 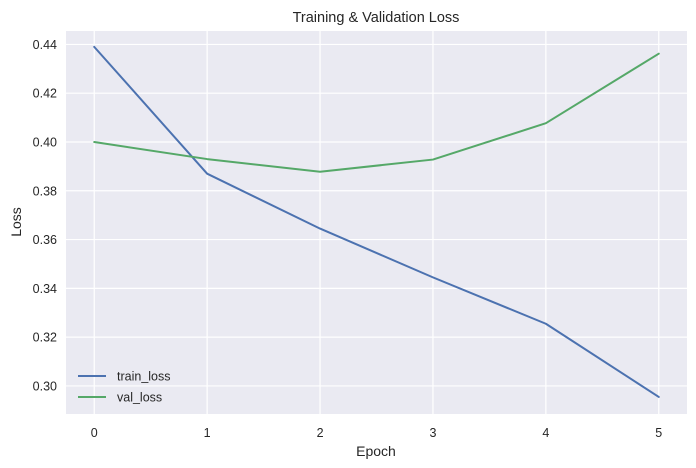 I want to click on y-tick-label: 0.34, so click(x=45, y=289).